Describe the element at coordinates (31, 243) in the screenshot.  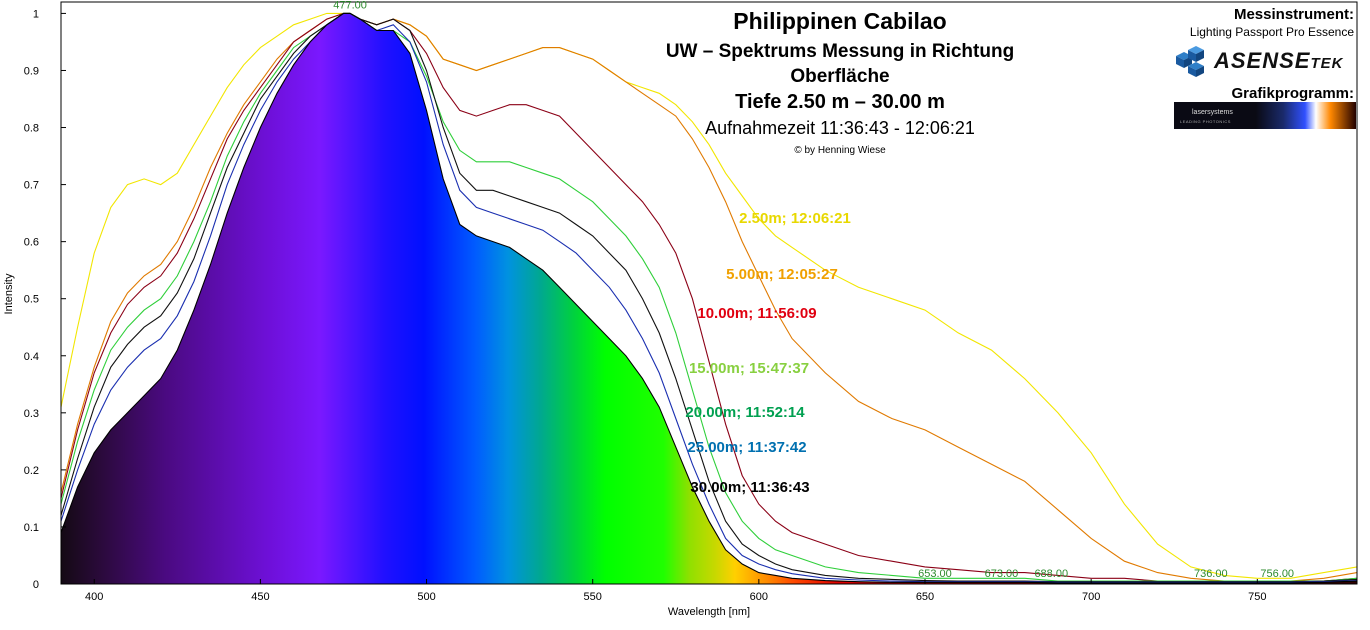
I see `y-tick-label: 0.6` at that location.